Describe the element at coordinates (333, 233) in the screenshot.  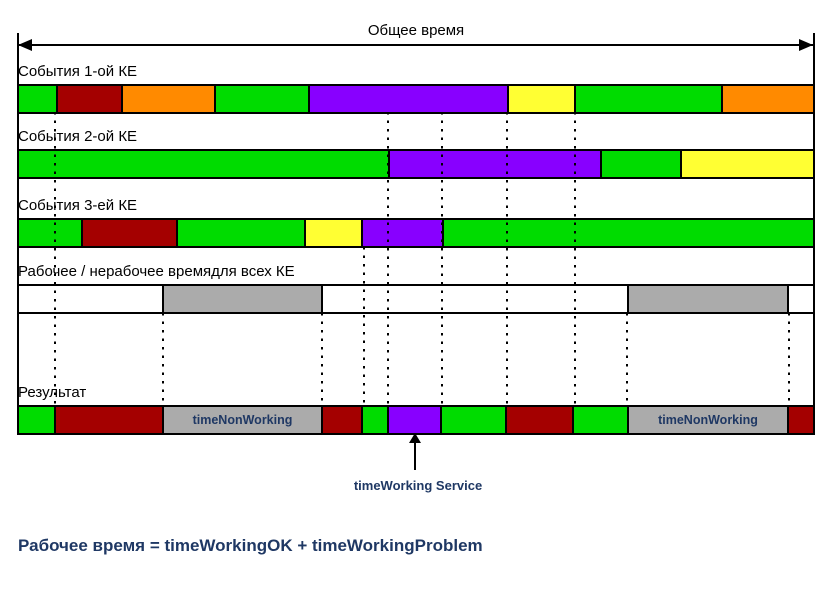
I see `events-ke3-segment-yellow` at that location.